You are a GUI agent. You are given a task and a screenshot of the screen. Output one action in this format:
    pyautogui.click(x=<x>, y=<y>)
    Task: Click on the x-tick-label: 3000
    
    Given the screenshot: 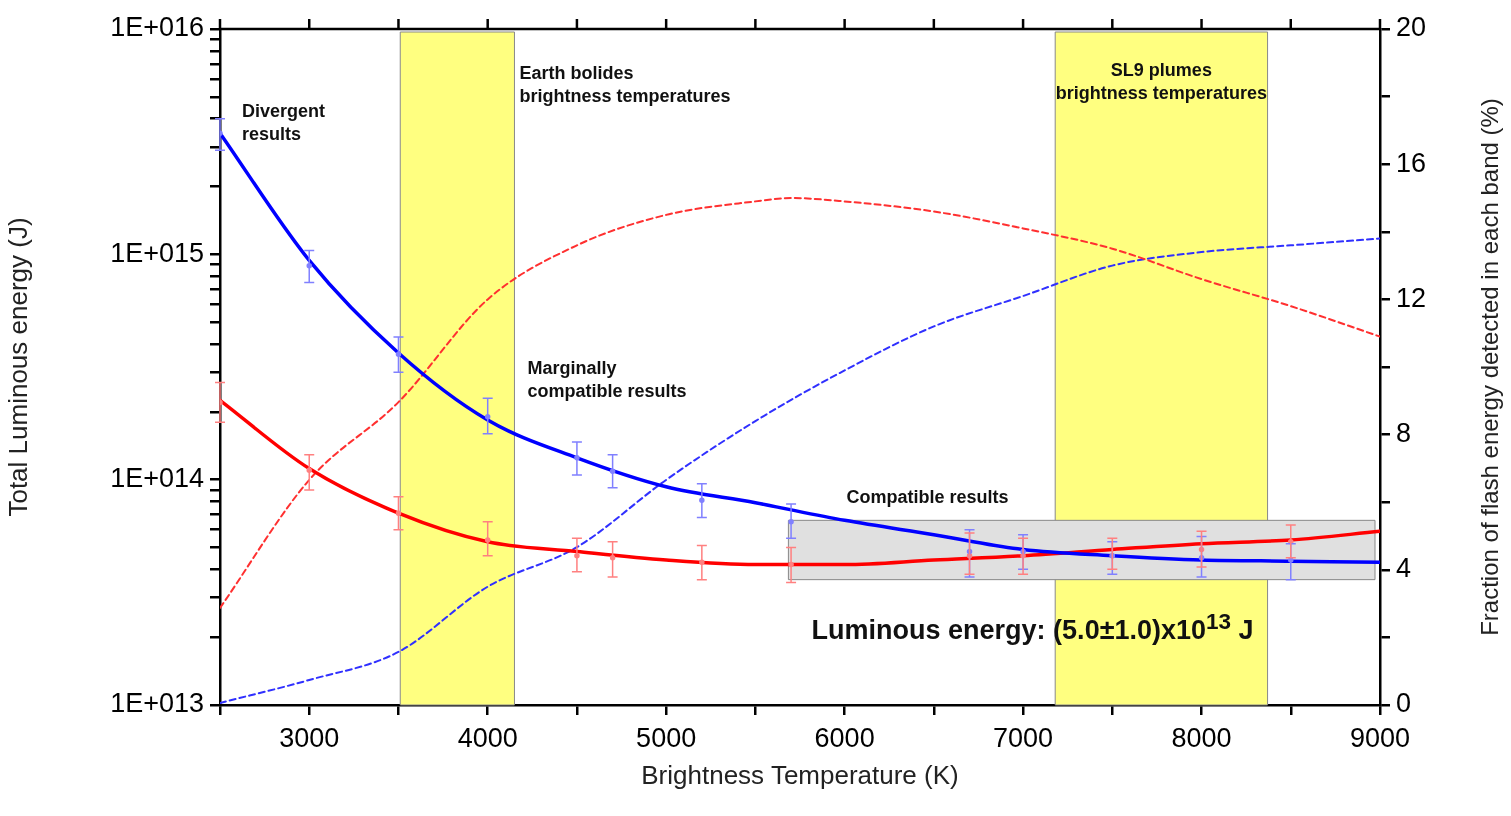 What is the action you would take?
    pyautogui.click(x=309, y=737)
    